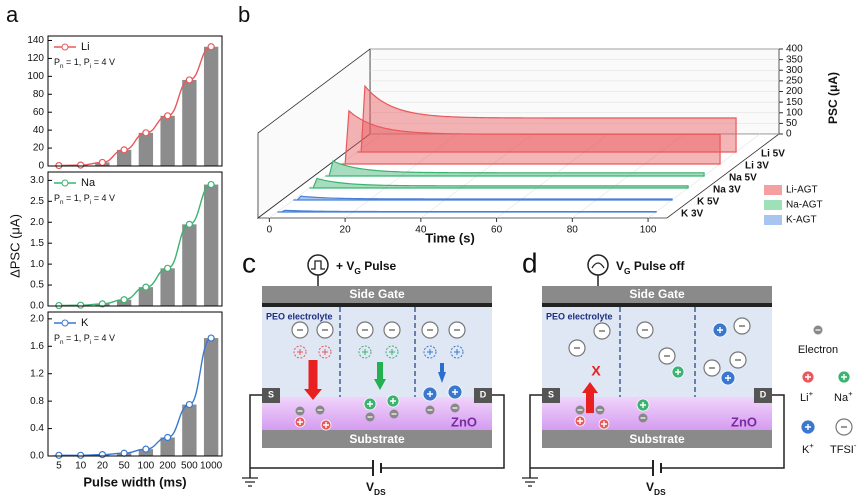 This screenshot has height=497, width=865. Describe the element at coordinates (743, 178) in the screenshot. I see `row-label: Na 5V` at that location.